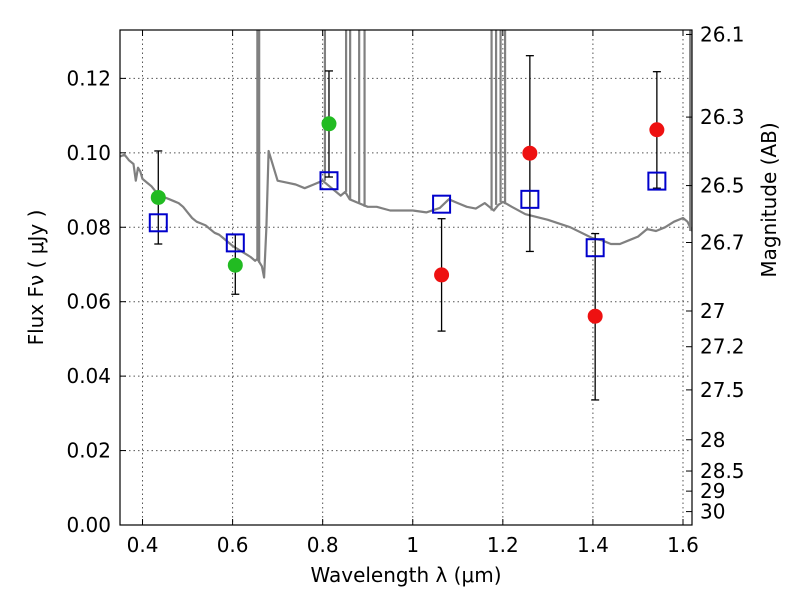 This screenshot has width=800, height=605. I want to click on y-axis-title: Flux Fν ( μJy ), so click(36, 278).